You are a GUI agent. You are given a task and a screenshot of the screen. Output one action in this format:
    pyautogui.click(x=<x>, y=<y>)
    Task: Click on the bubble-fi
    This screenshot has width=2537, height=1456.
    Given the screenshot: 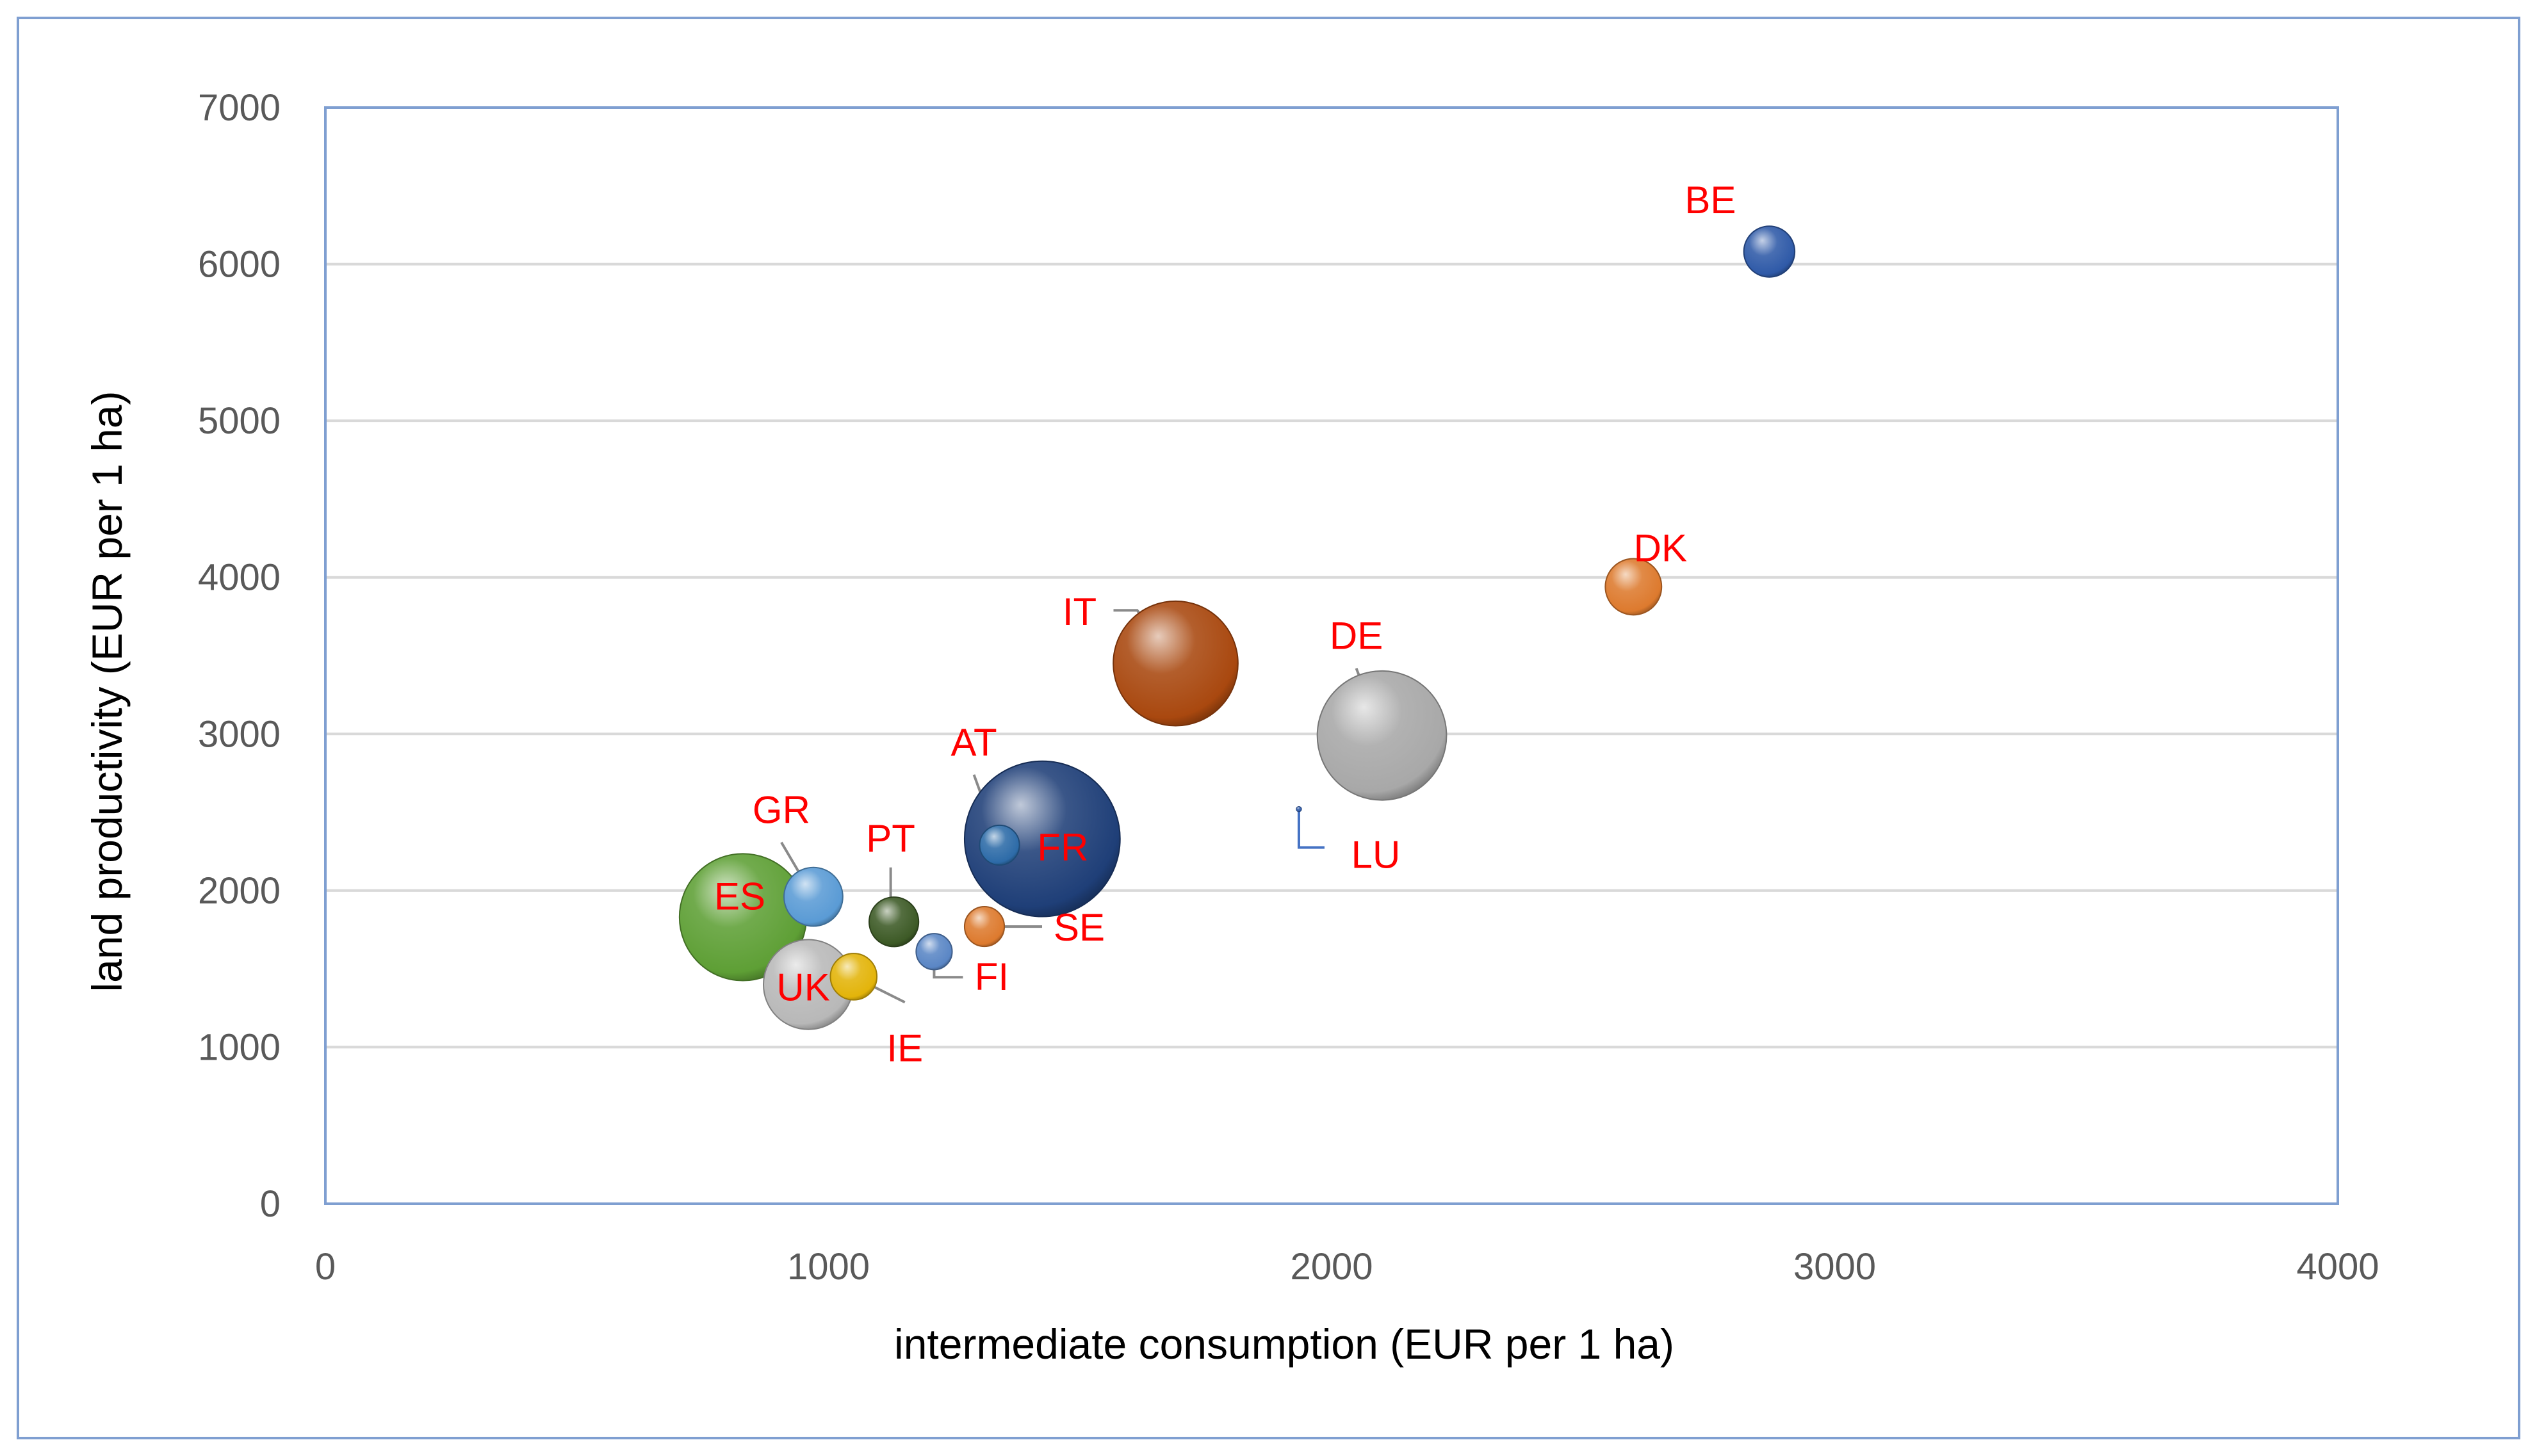 What is the action you would take?
    pyautogui.click(x=934, y=952)
    